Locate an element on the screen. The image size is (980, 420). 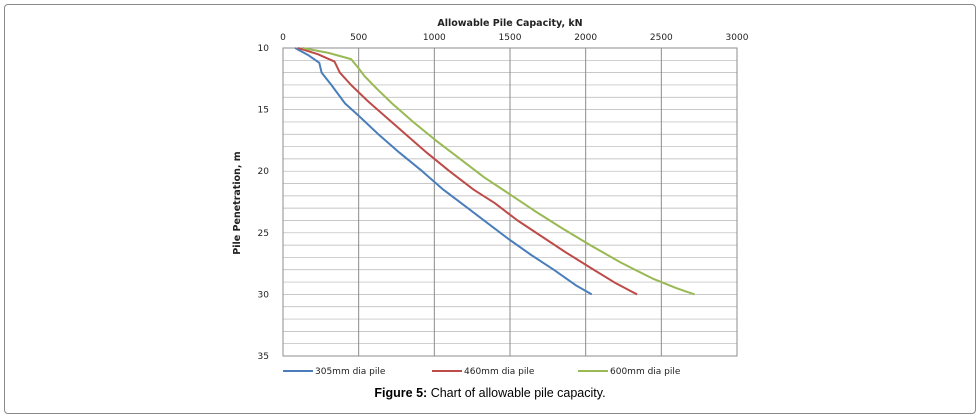
y-tick-label: 35 is located at coordinates (263, 357).